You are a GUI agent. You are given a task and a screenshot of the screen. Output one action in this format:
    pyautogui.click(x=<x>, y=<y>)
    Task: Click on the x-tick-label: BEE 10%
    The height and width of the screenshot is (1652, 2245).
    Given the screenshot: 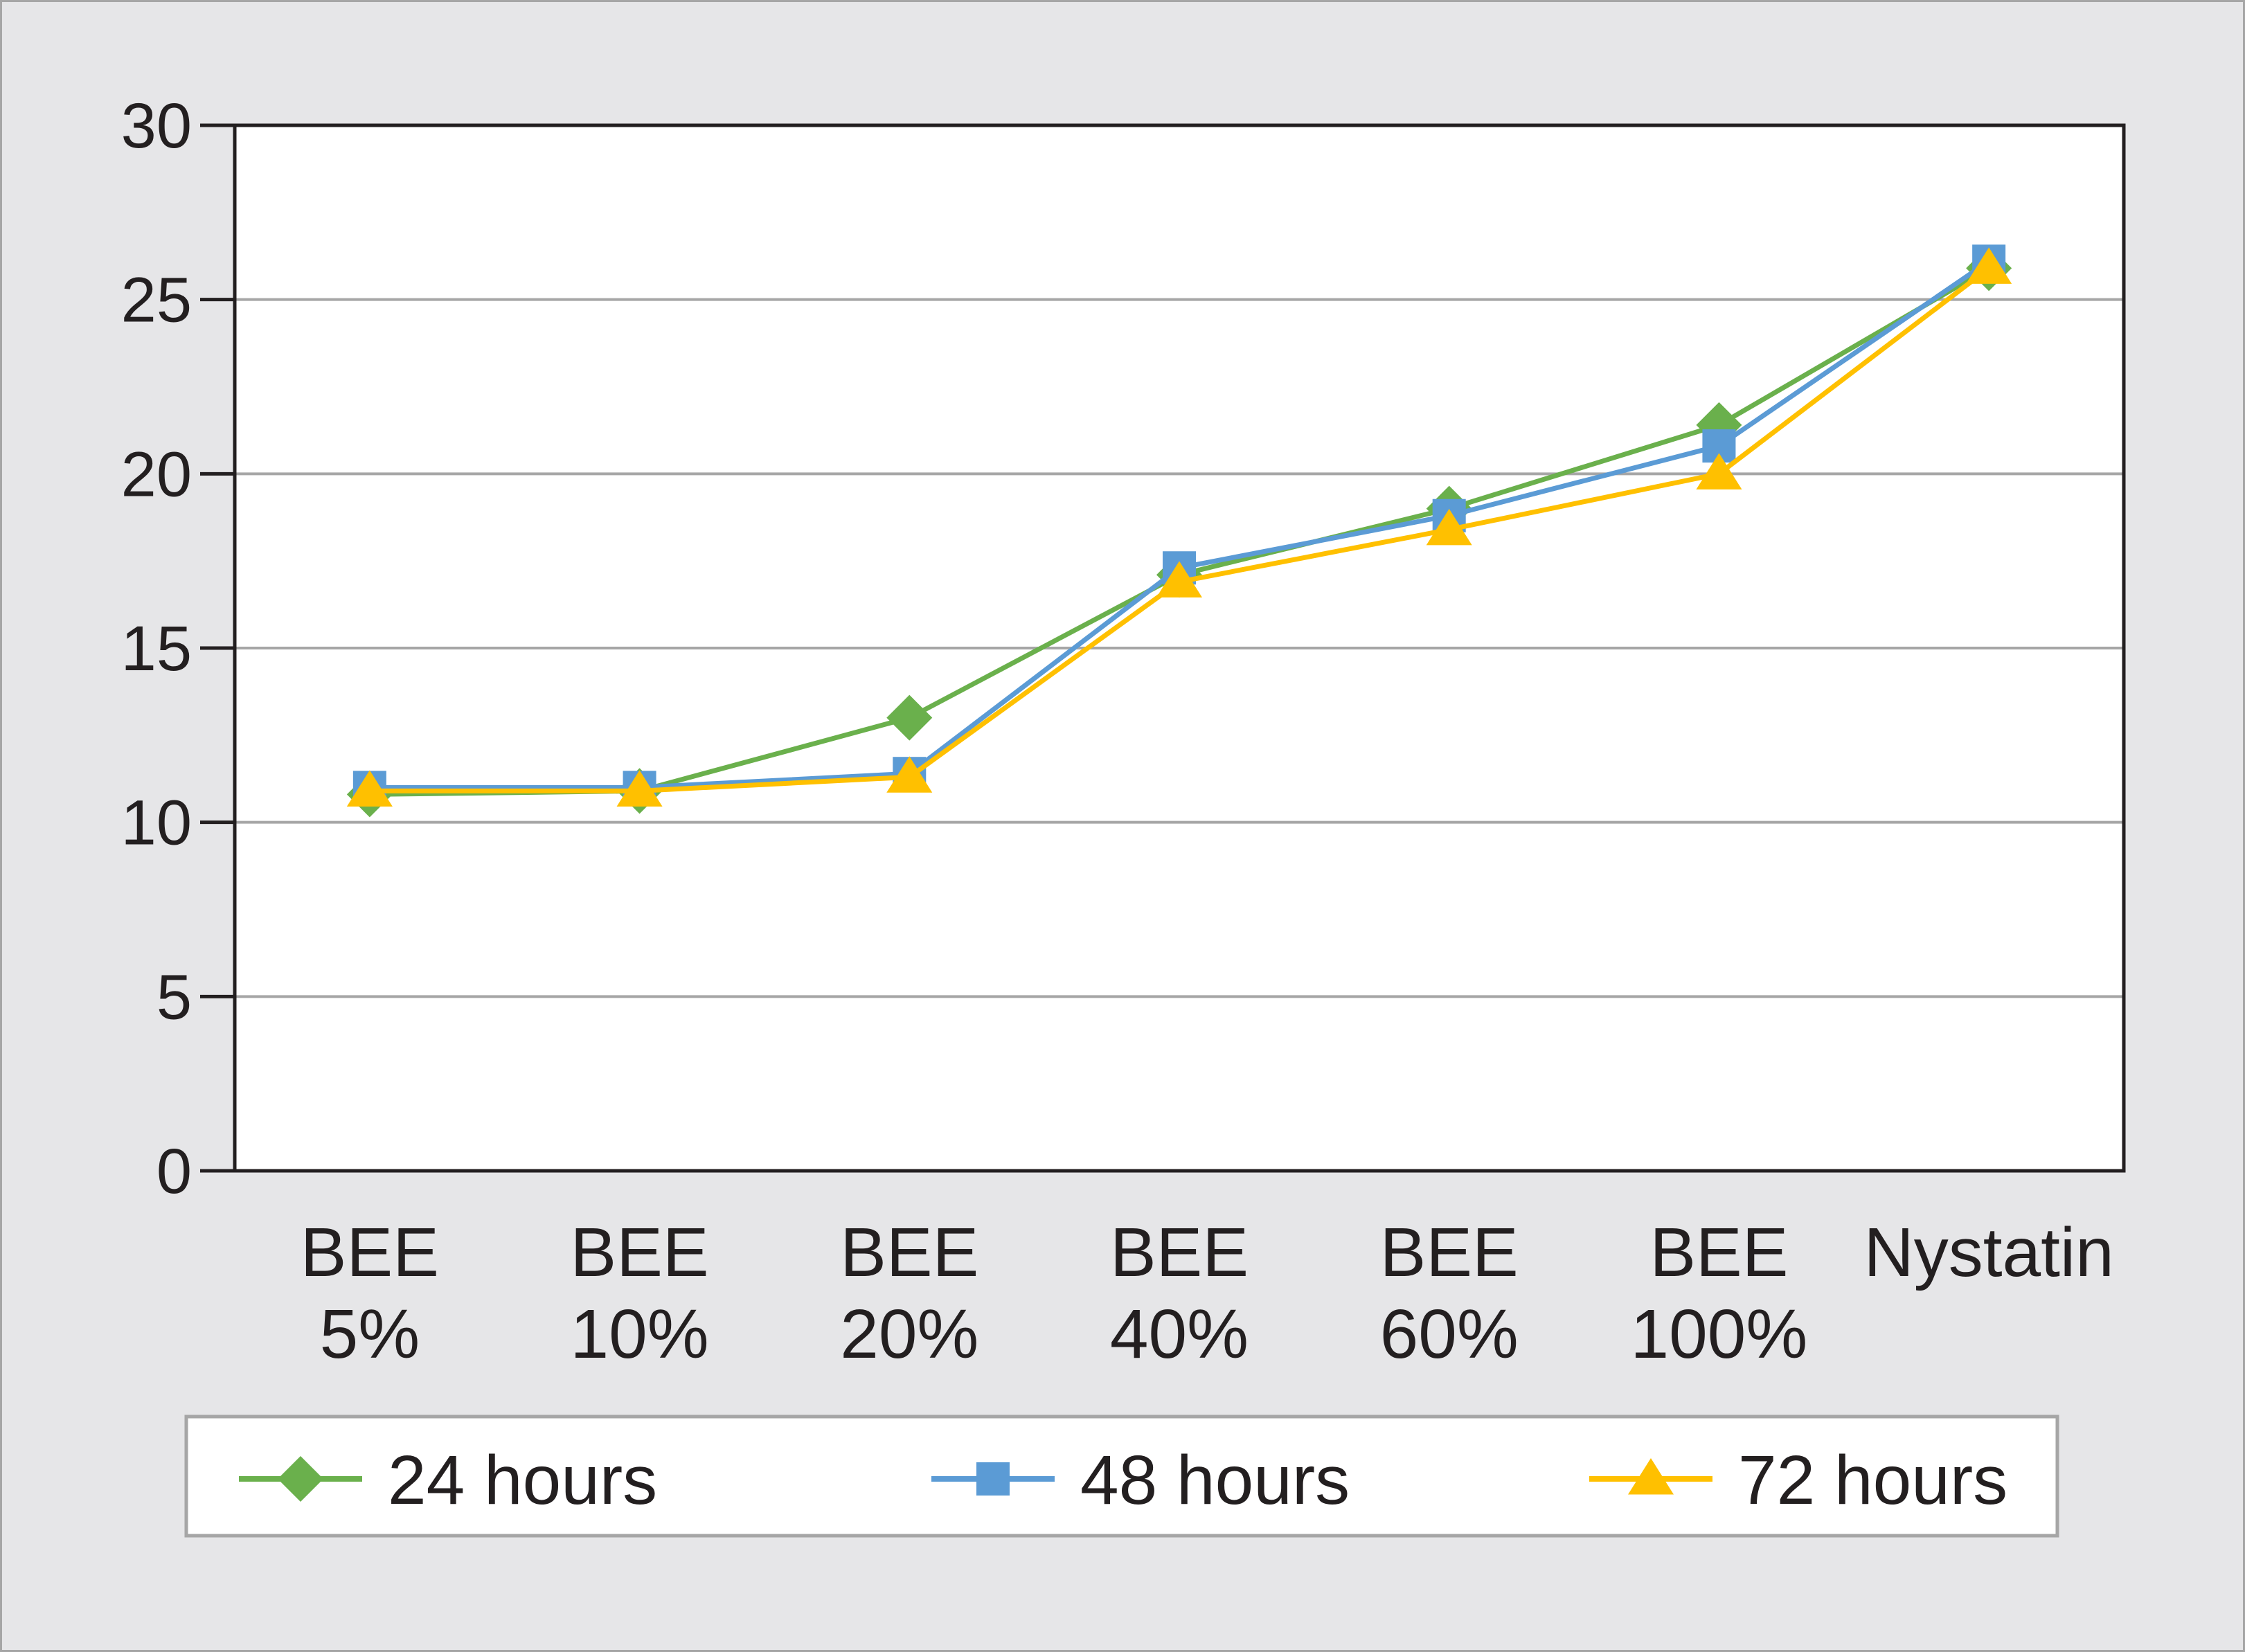 What is the action you would take?
    pyautogui.click(x=639, y=1294)
    